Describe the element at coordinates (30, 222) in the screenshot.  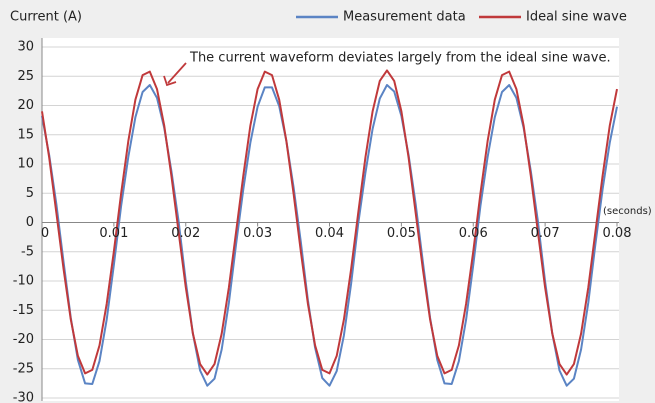
I see `y-tick-label: 0` at that location.